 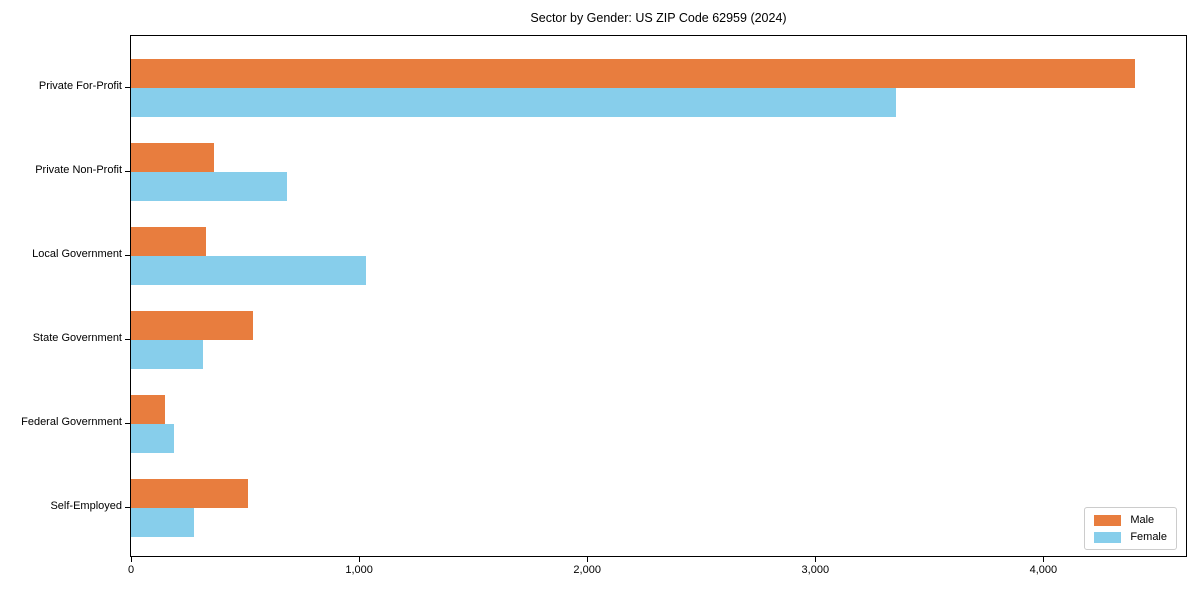 What do you see at coordinates (86, 506) in the screenshot?
I see `y-axis-category-label: Self-Employed` at bounding box center [86, 506].